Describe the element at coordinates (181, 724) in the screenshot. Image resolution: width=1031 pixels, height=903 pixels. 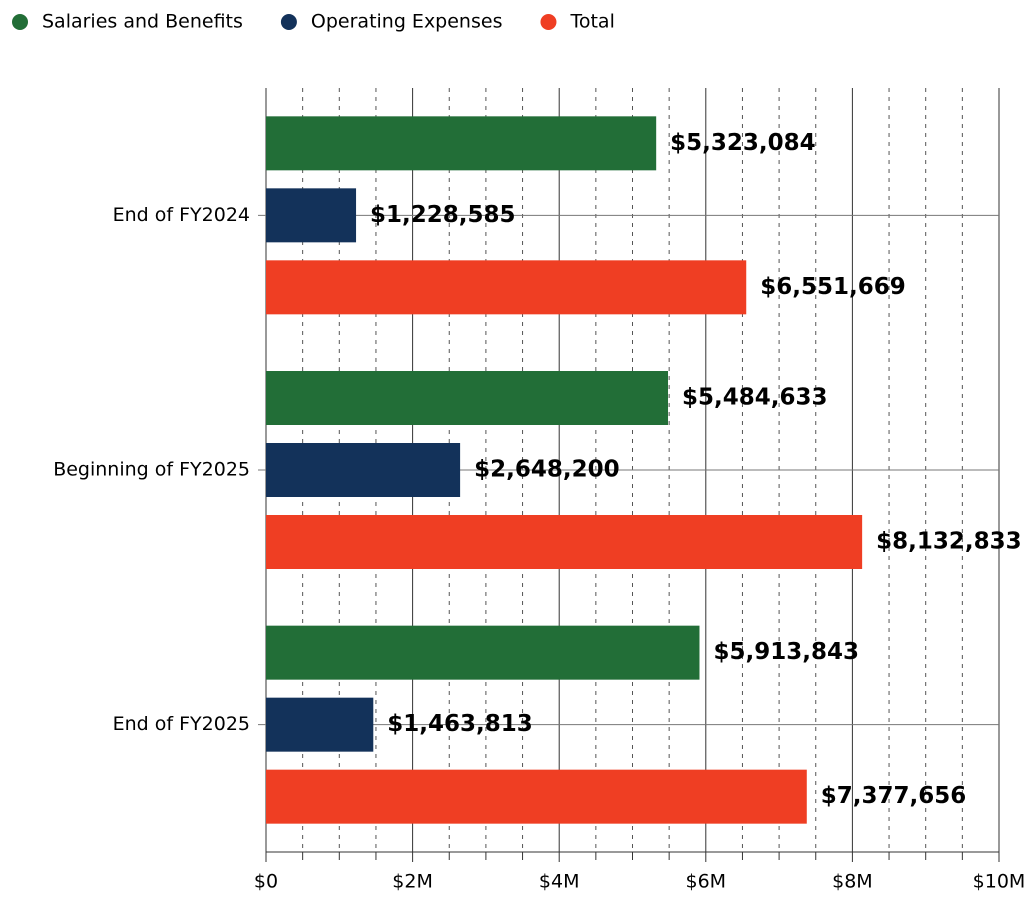
I see `y-tick-label: End of FY2025` at that location.